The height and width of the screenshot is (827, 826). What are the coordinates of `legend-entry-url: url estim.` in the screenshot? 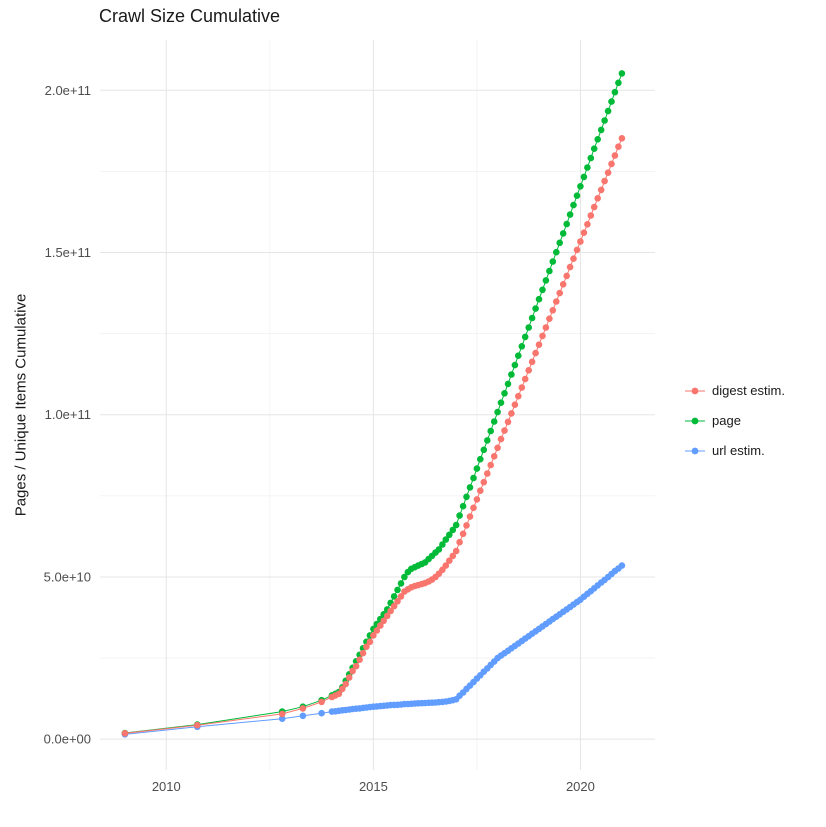 It's located at (734, 450).